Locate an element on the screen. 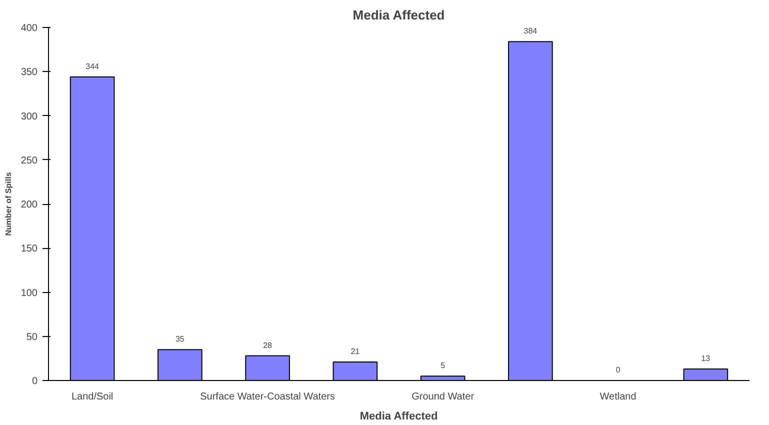 Image resolution: width=769 pixels, height=425 pixels. data-label: 28 is located at coordinates (268, 345).